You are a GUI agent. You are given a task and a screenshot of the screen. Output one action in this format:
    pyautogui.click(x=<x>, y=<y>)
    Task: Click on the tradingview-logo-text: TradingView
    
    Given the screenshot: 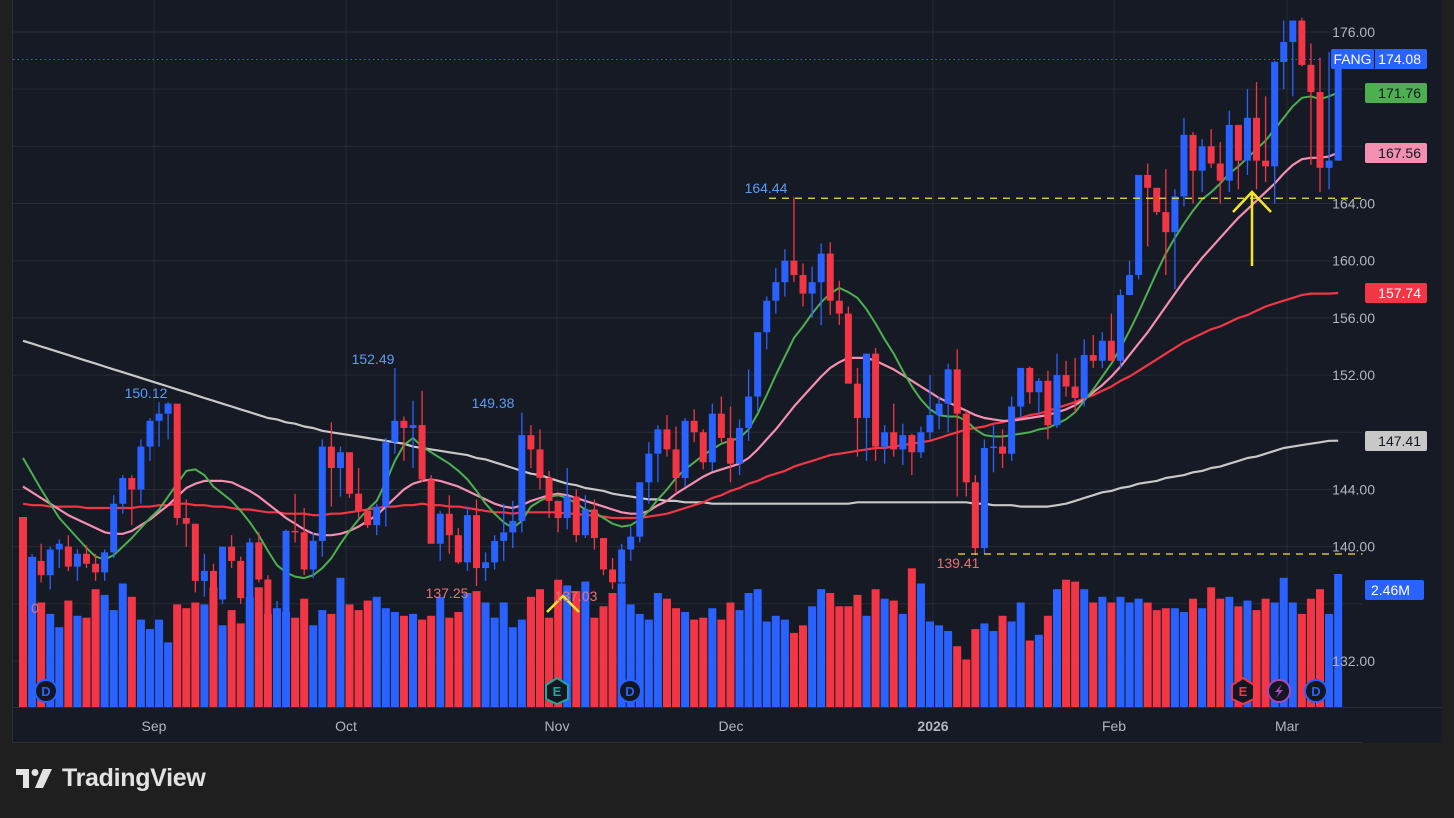 What is the action you would take?
    pyautogui.click(x=134, y=778)
    